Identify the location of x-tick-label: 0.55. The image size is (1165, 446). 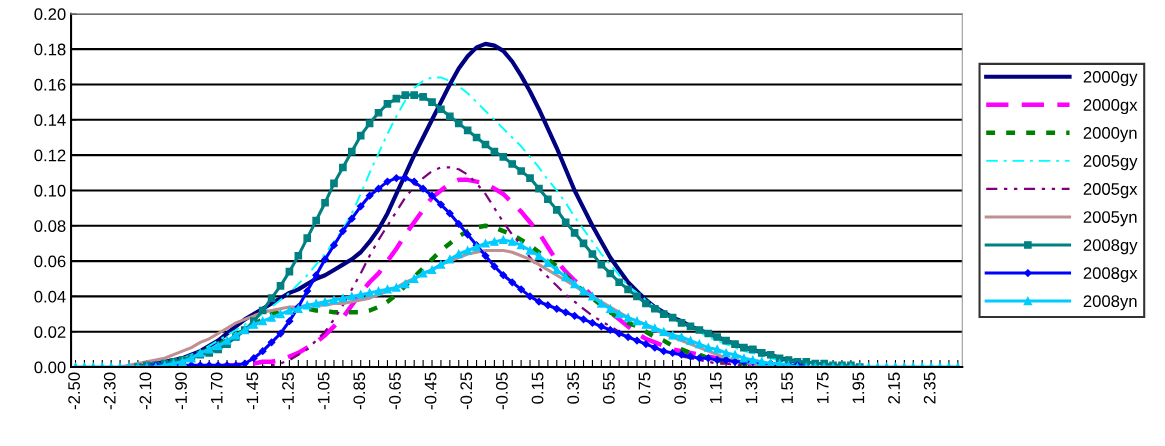
(608, 388).